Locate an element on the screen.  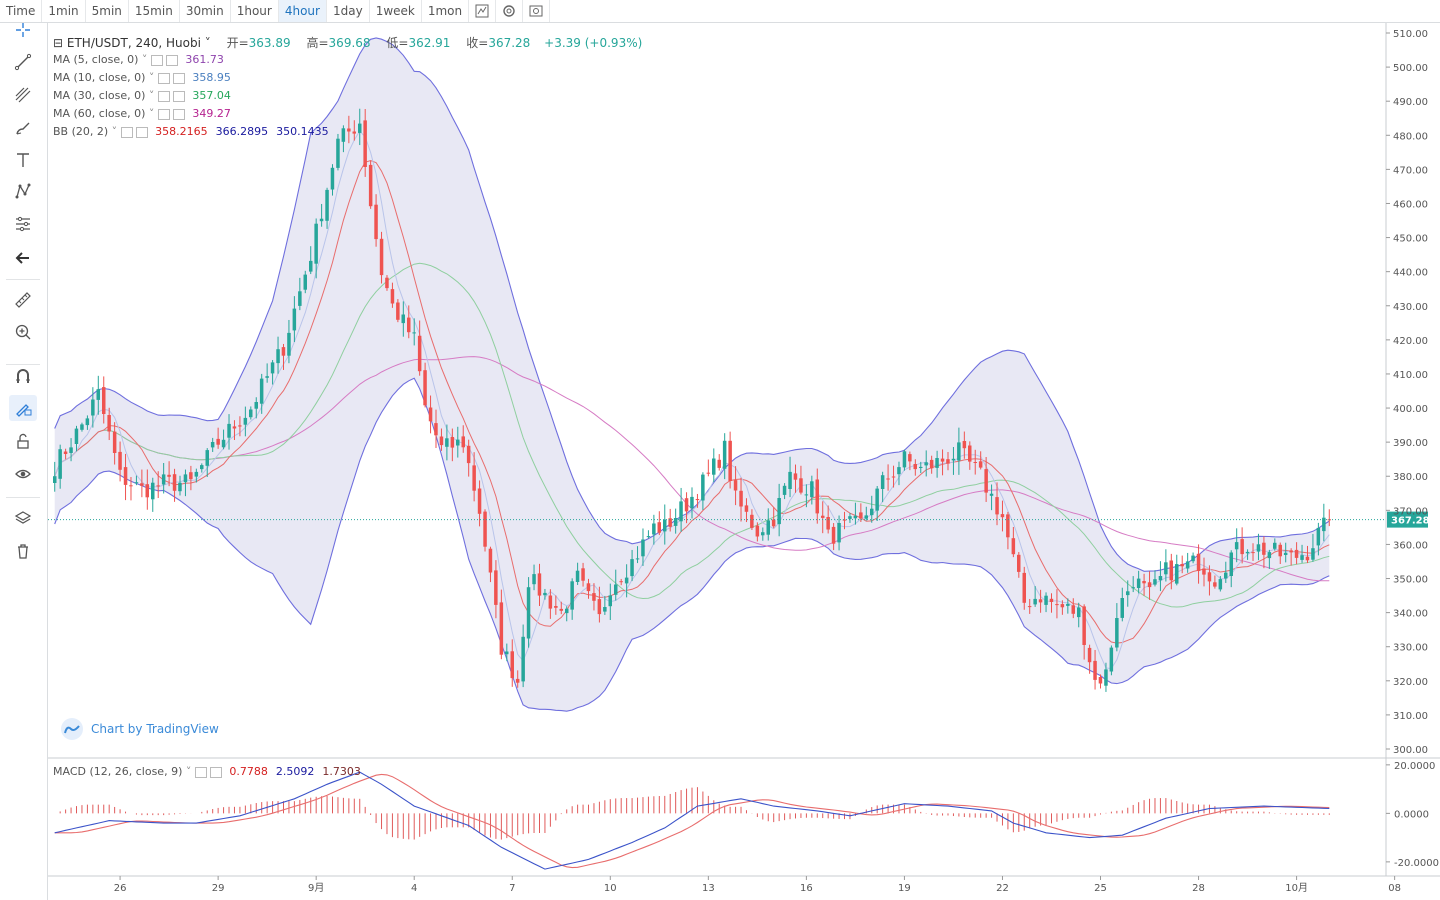
indicator-value: 358.2165 is located at coordinates (181, 131).